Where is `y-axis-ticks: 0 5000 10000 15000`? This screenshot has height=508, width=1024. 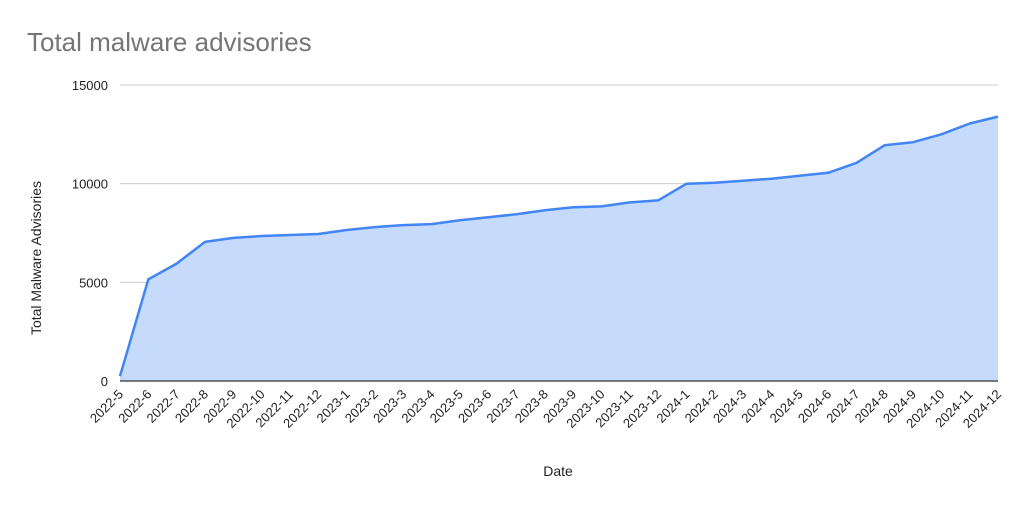
y-axis-ticks: 0 5000 10000 15000 is located at coordinates (90, 233).